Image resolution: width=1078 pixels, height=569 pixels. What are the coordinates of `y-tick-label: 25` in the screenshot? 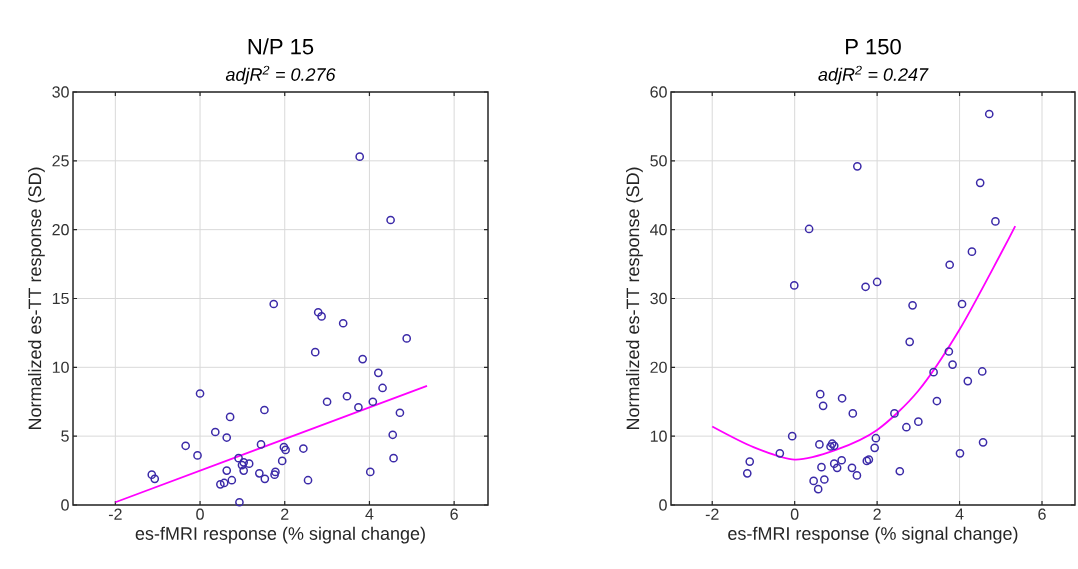 It's located at (60, 161).